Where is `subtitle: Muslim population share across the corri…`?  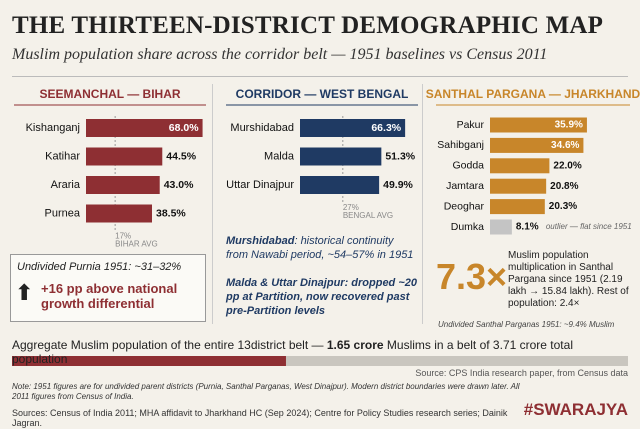 subtitle: Muslim population share across the corri… is located at coordinates (280, 54).